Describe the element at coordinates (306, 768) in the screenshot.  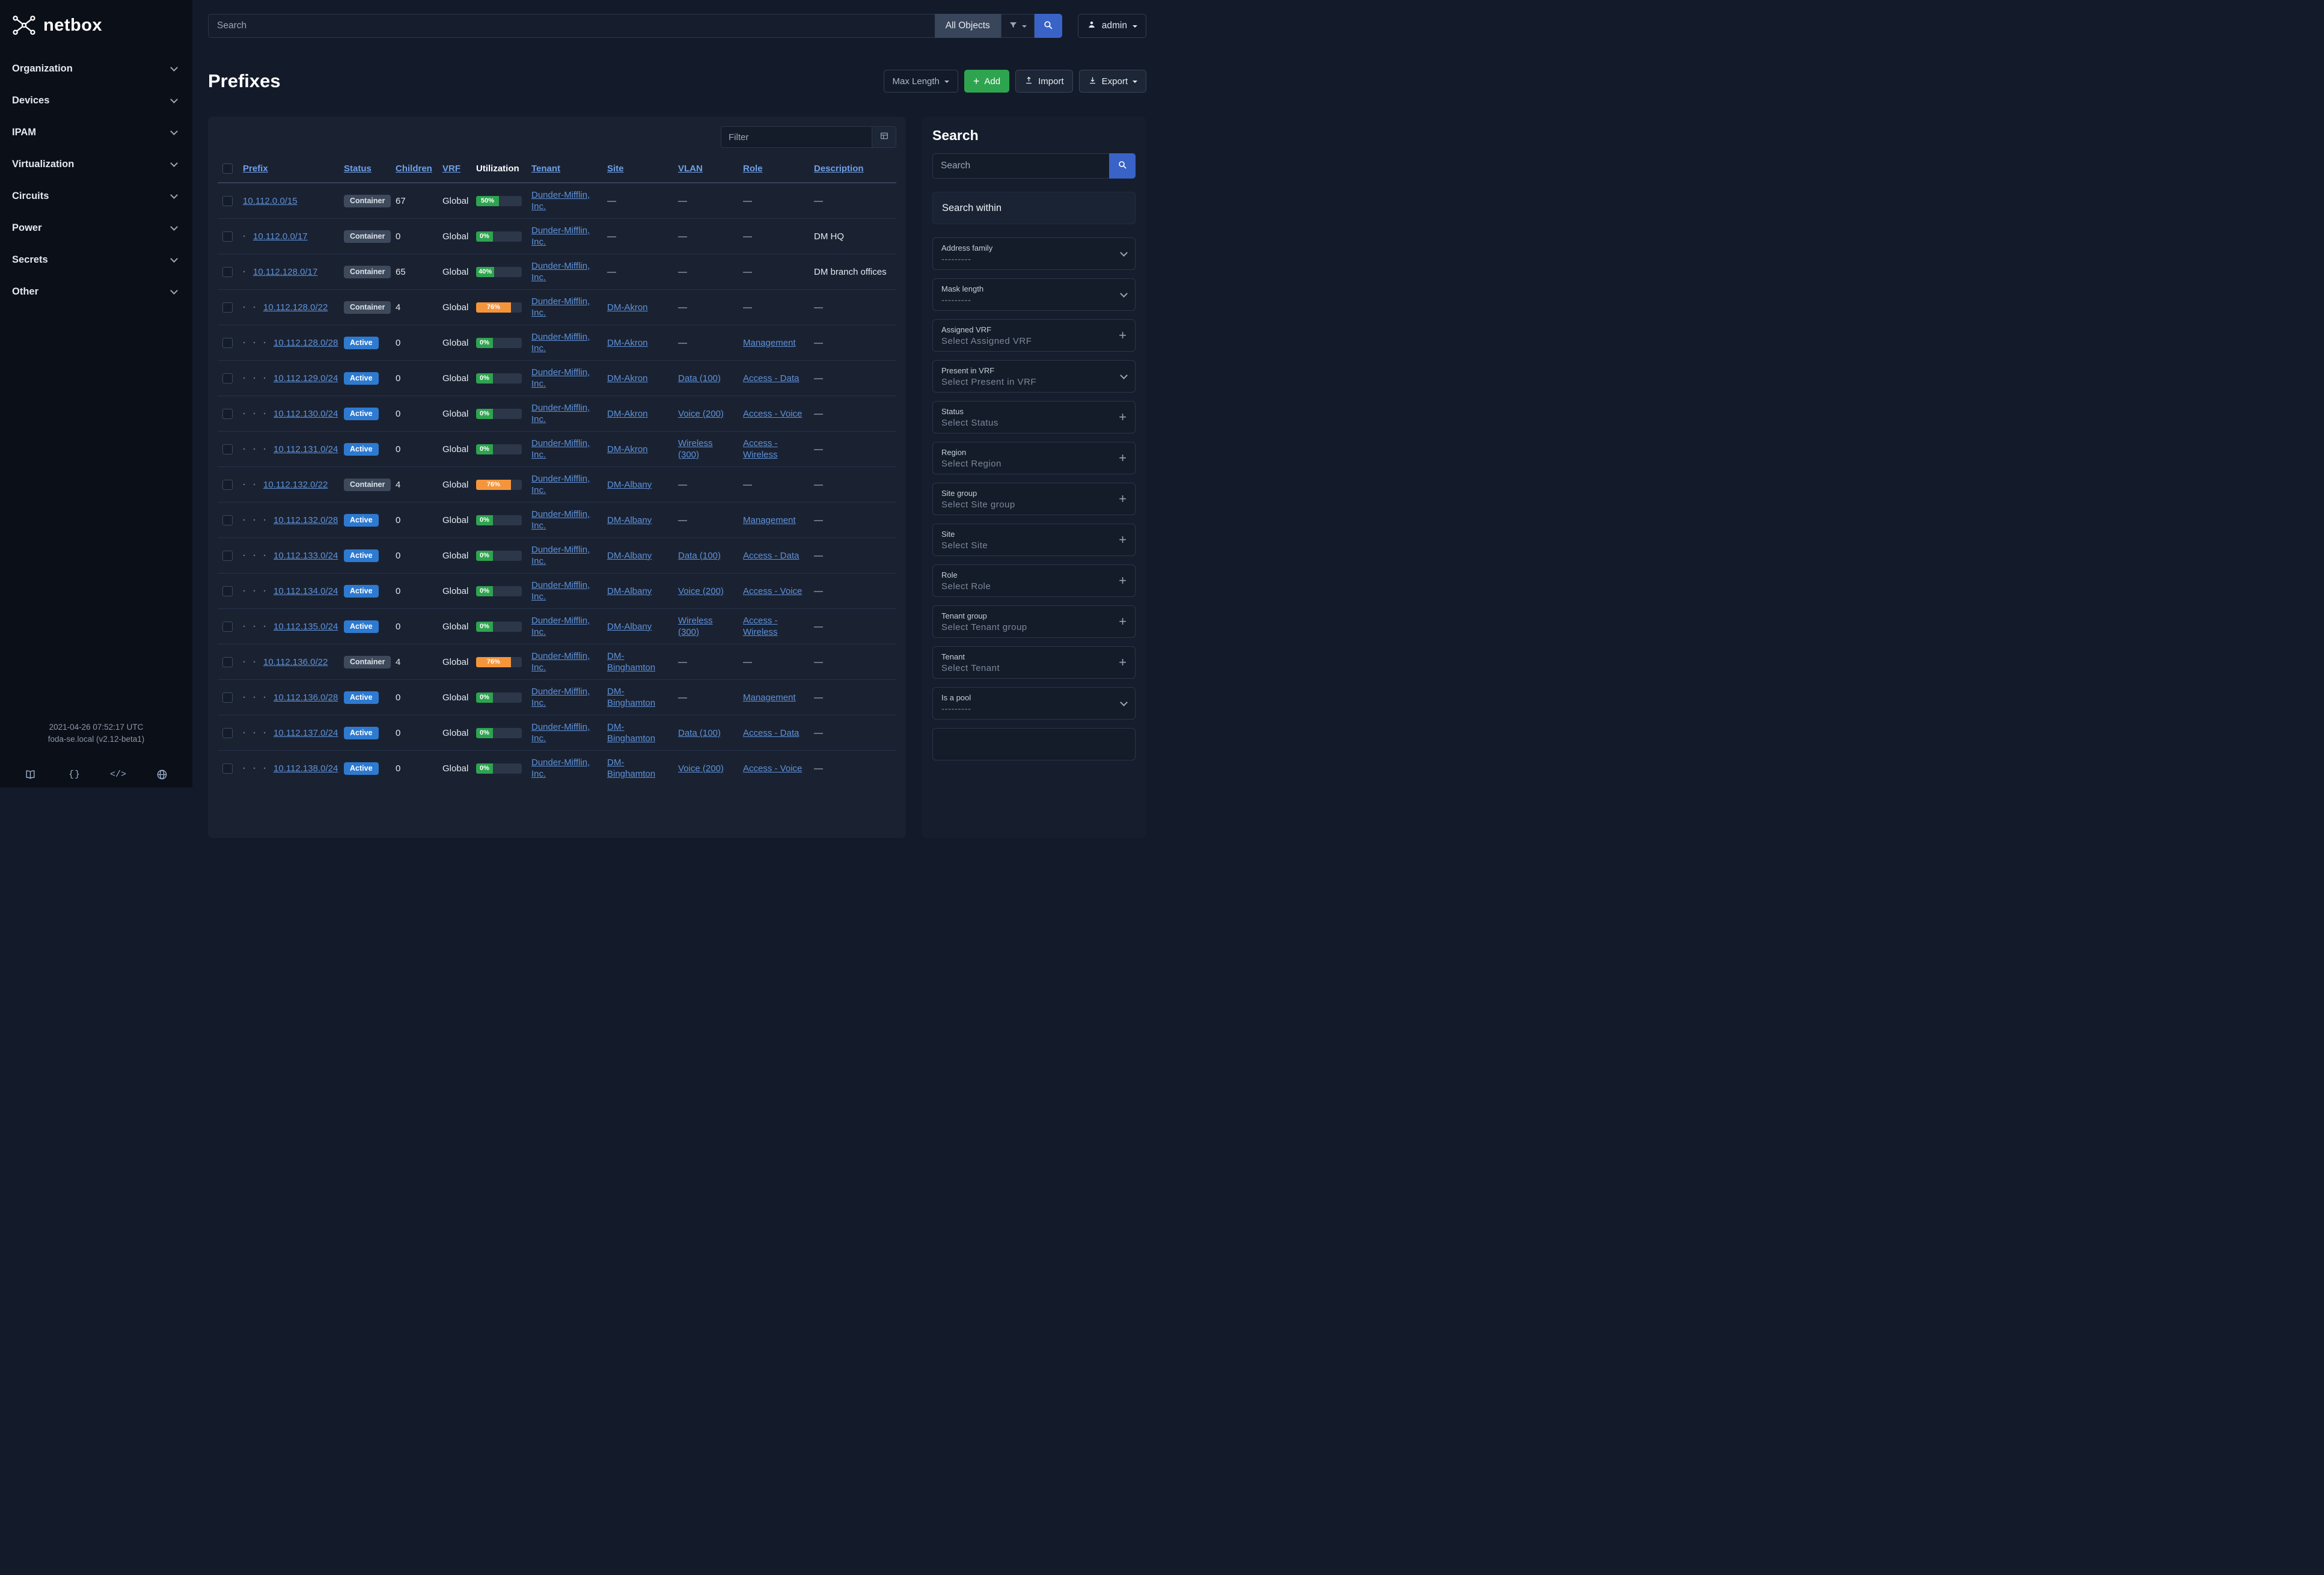
I see `prefix-link: 10.112.138.0/24` at that location.